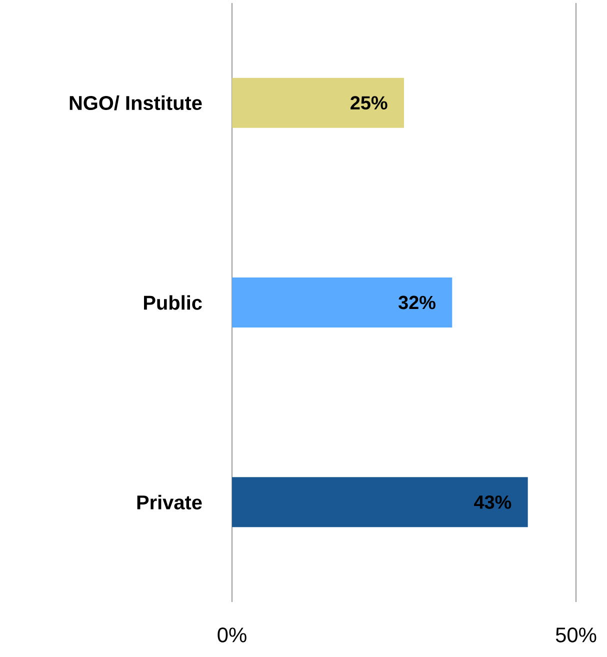 This screenshot has width=607, height=657. Describe the element at coordinates (576, 635) in the screenshot. I see `x-tick-label: 50%` at that location.